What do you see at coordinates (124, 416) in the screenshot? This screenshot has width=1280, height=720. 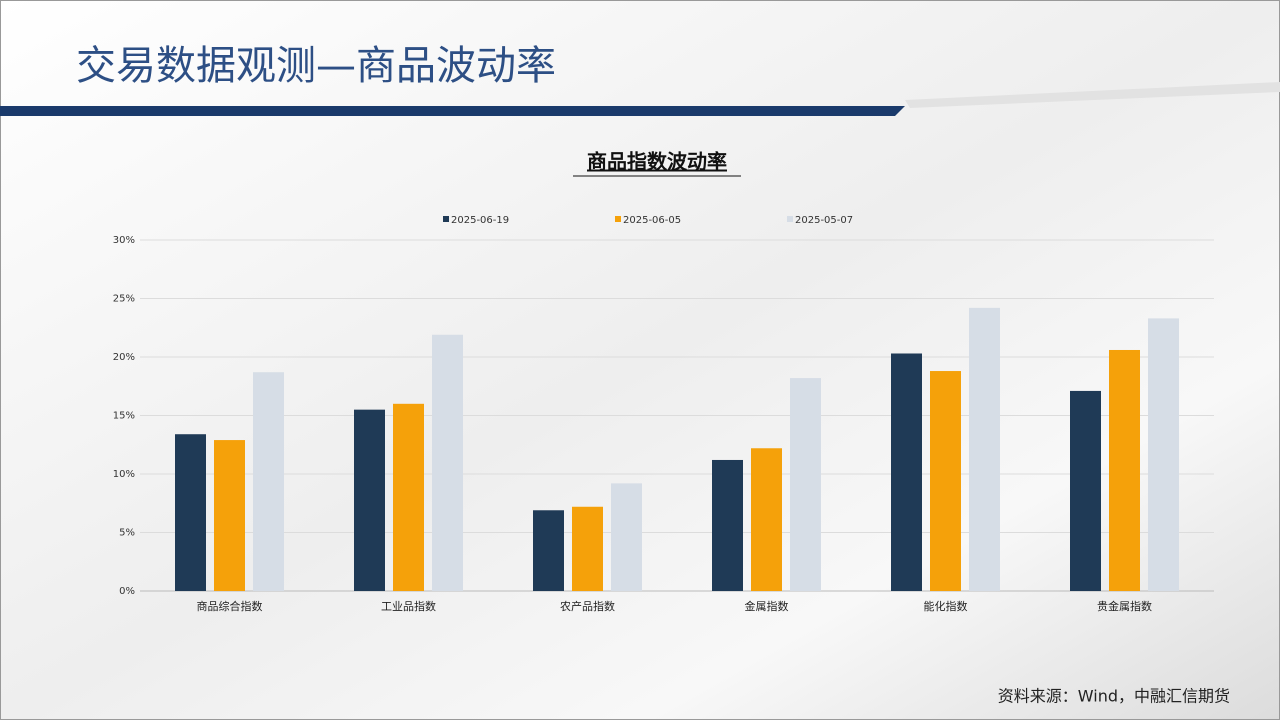 I see `y-tick-label: 15%` at bounding box center [124, 416].